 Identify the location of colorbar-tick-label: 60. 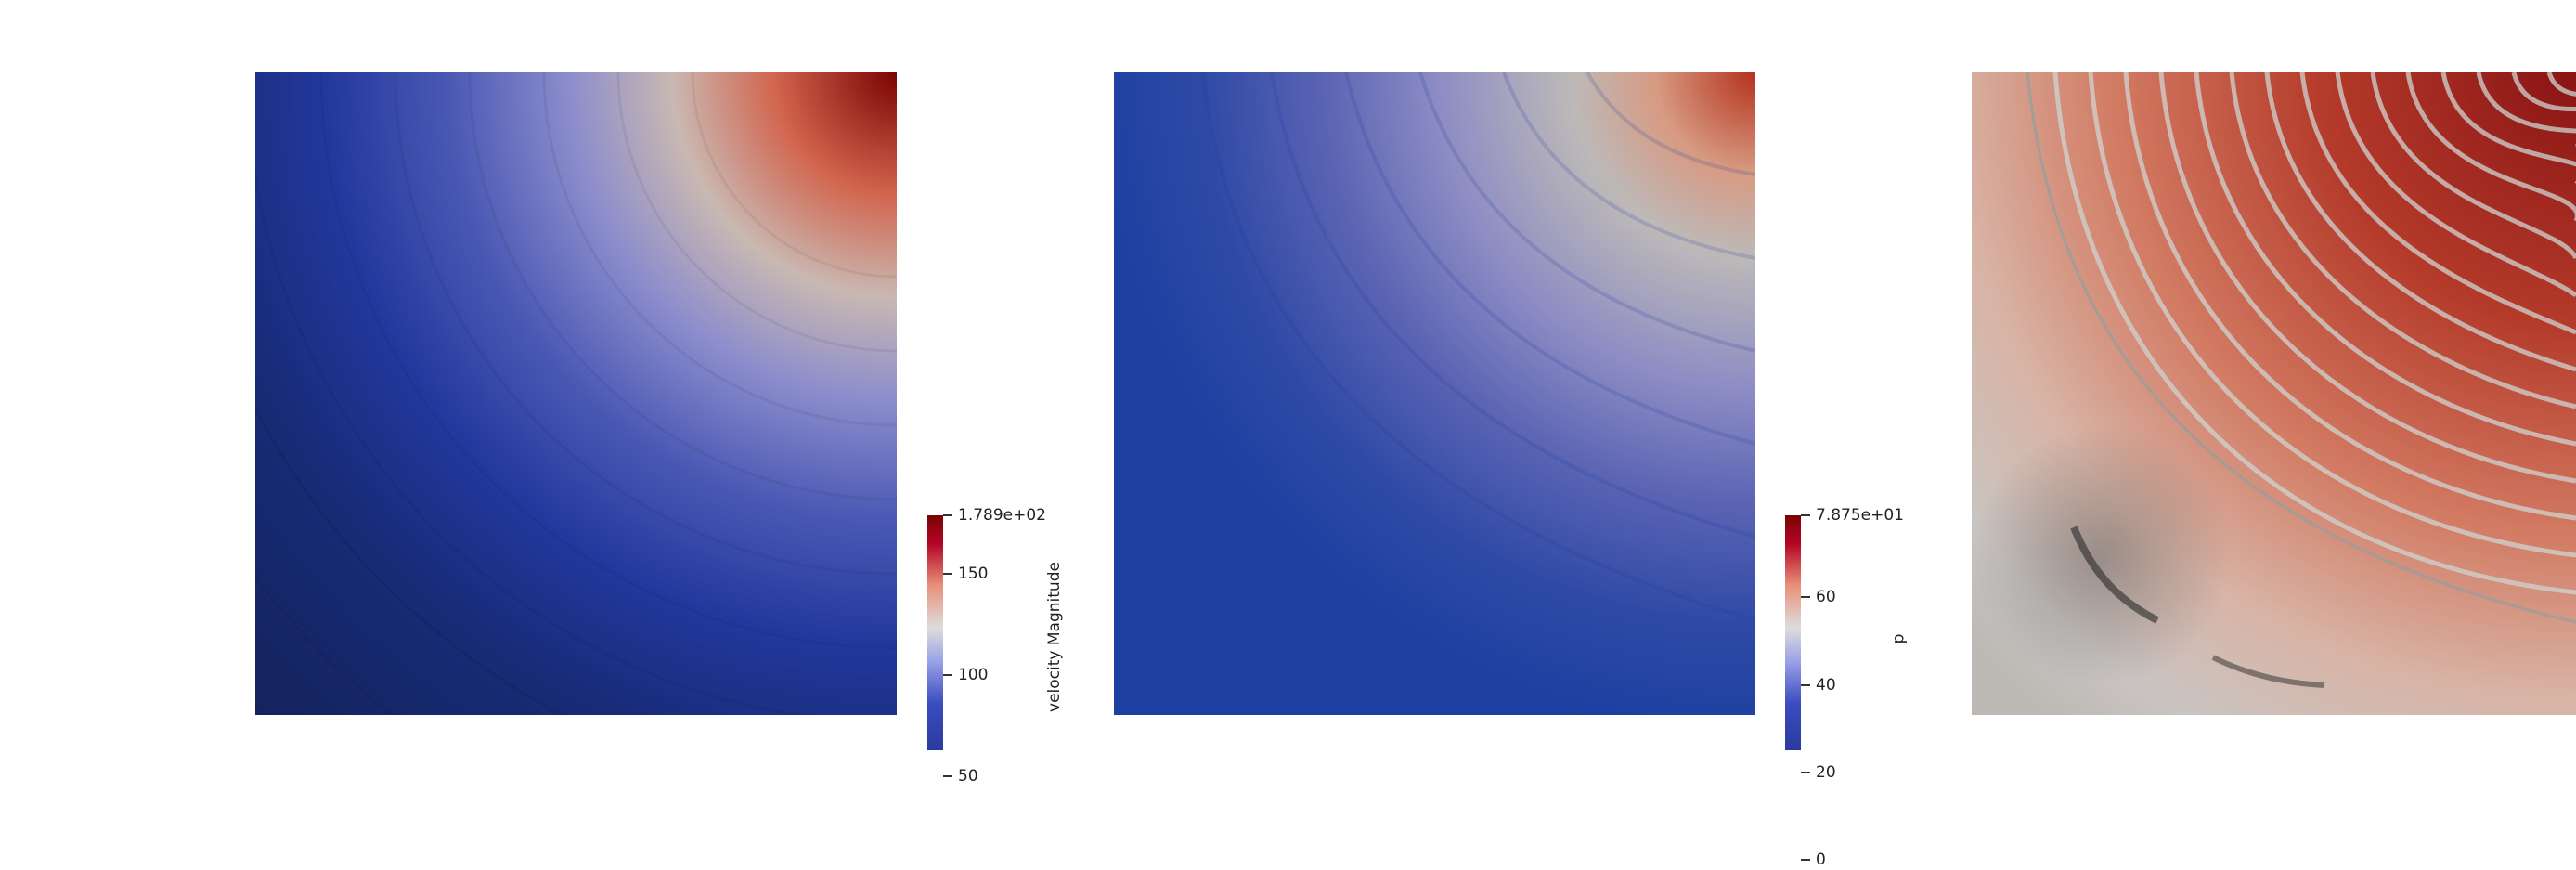
(1826, 597).